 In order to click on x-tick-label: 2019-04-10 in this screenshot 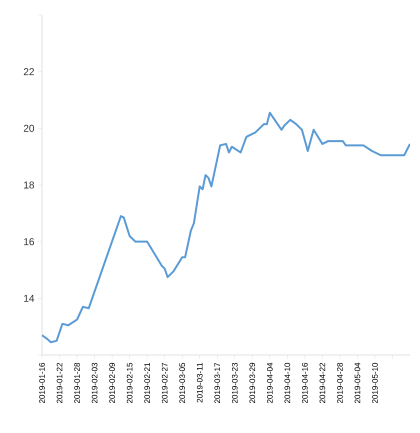, I will do `click(287, 383)`.